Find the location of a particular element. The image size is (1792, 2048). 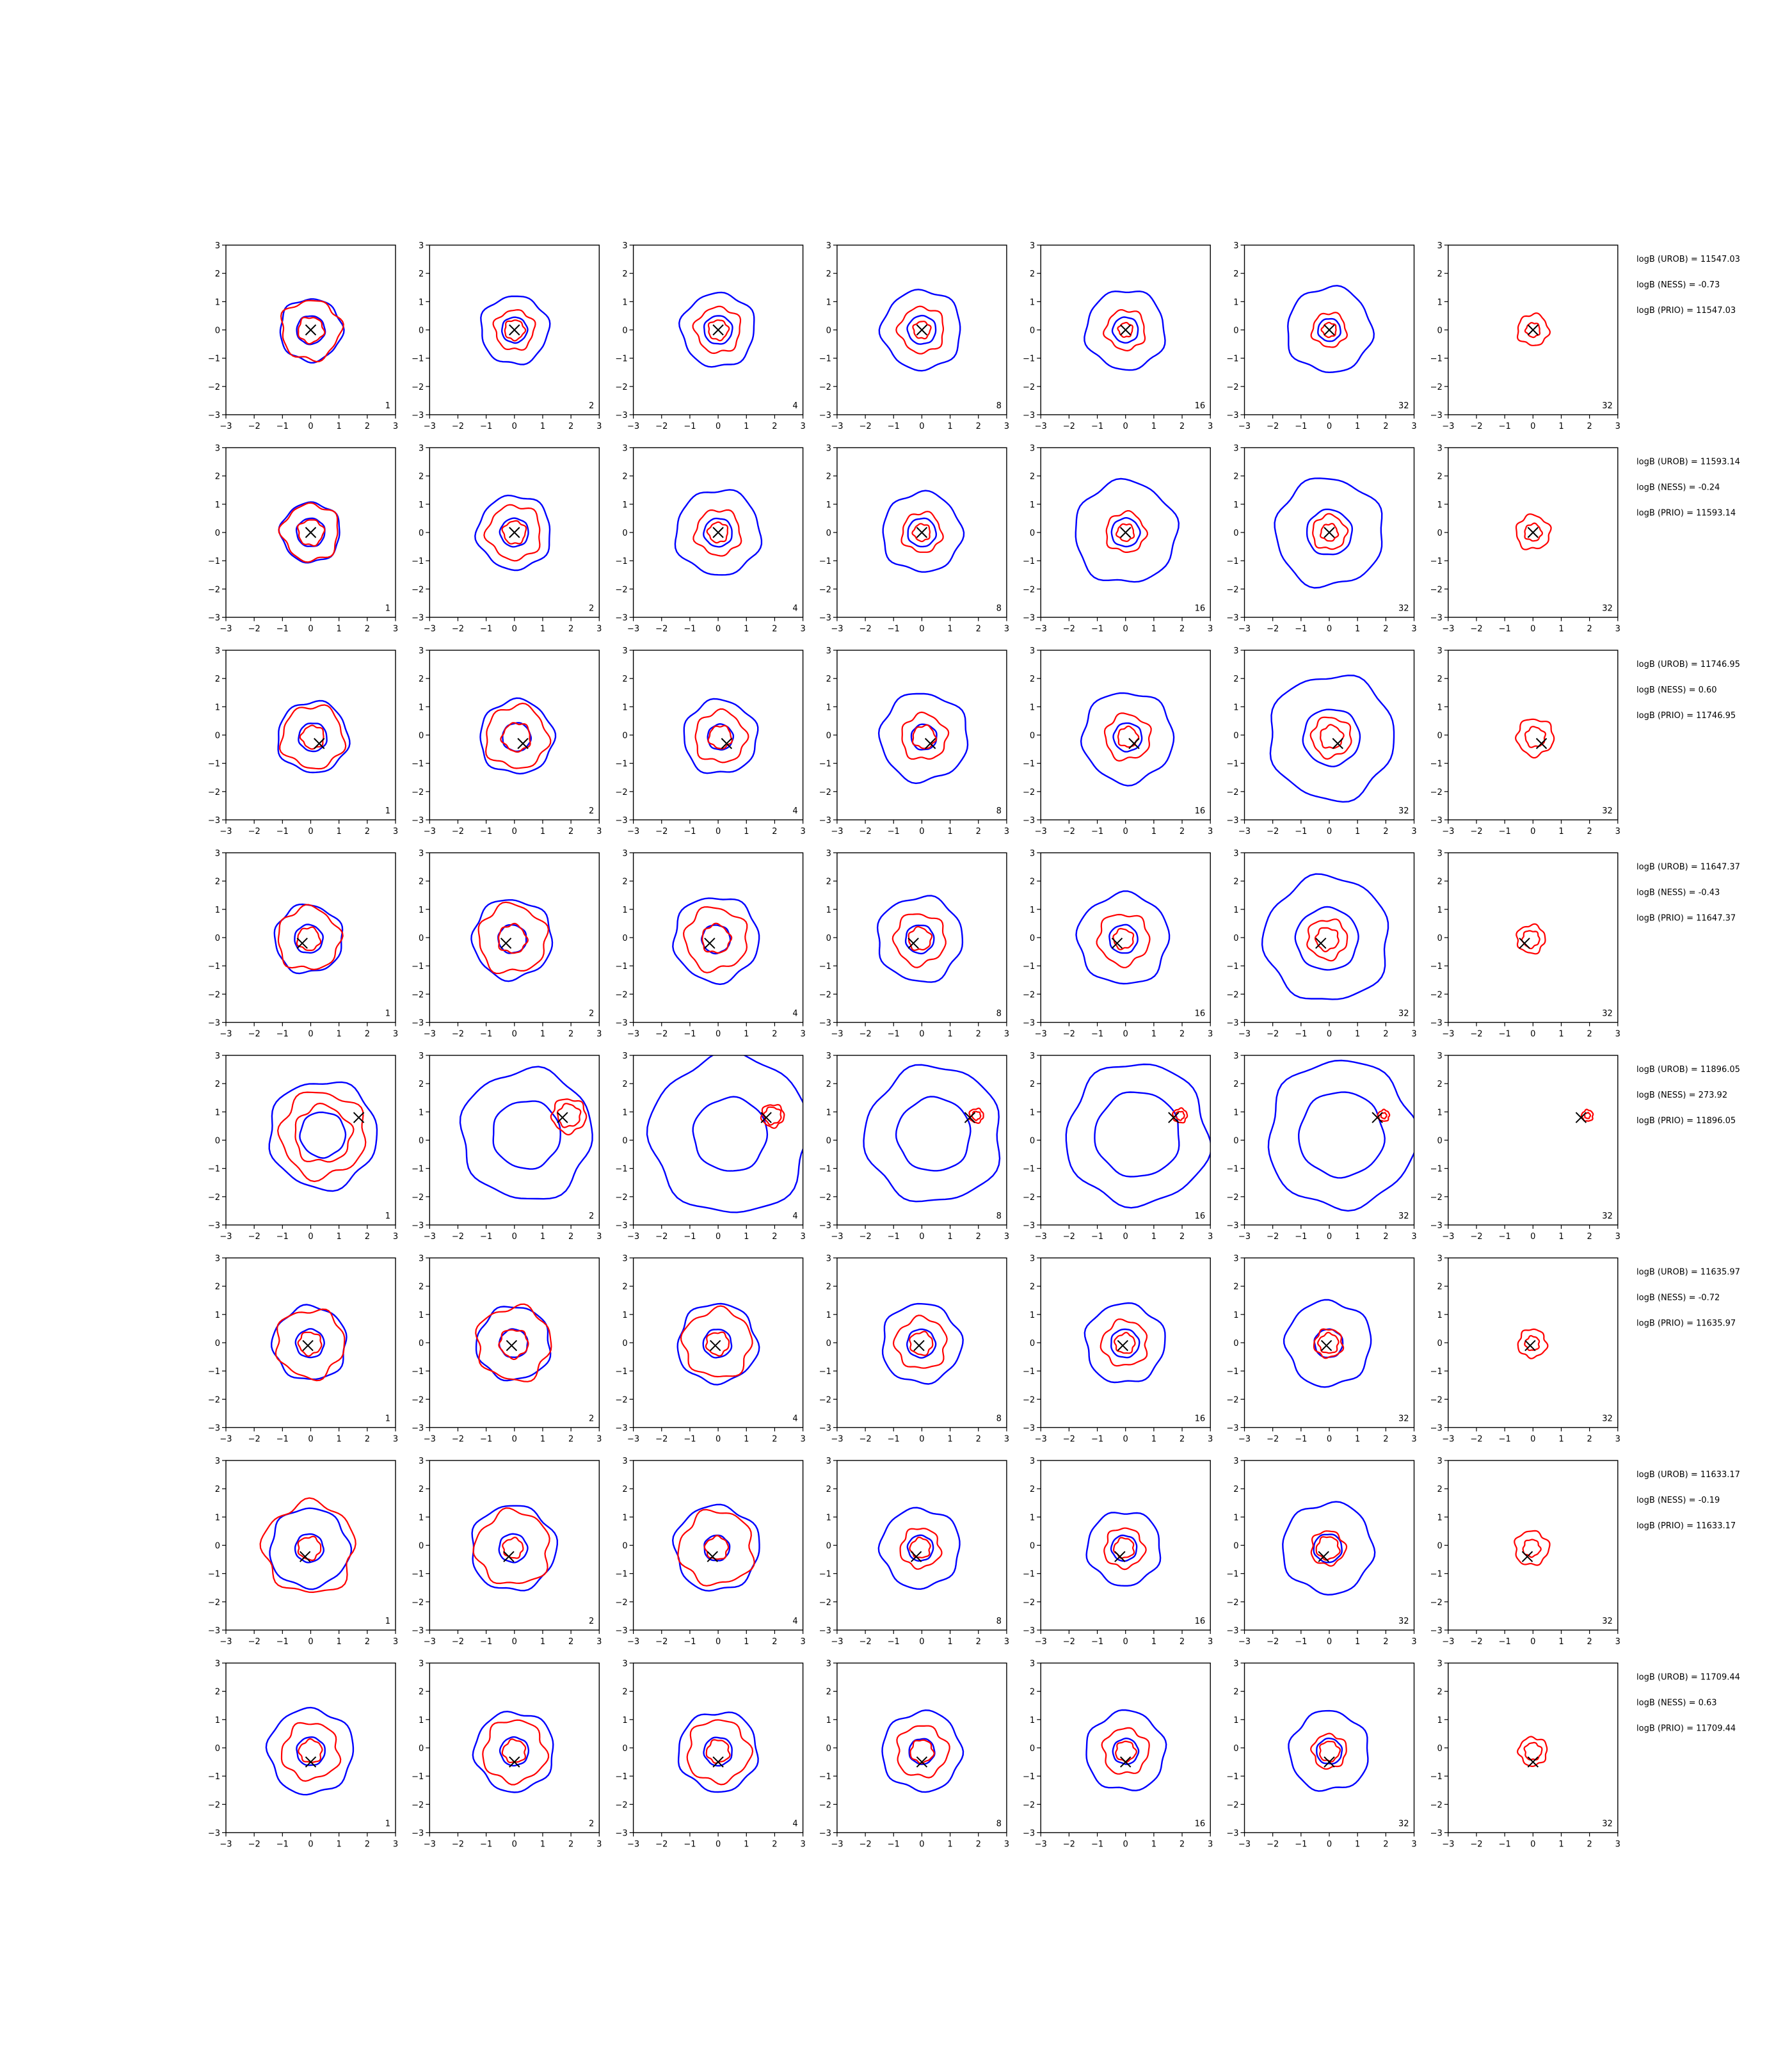

subplot-panel: −3 −2 −1 0 1 2 3 −3 −2 −1 0 1 2 3 32 is located at coordinates (1525, 1552).